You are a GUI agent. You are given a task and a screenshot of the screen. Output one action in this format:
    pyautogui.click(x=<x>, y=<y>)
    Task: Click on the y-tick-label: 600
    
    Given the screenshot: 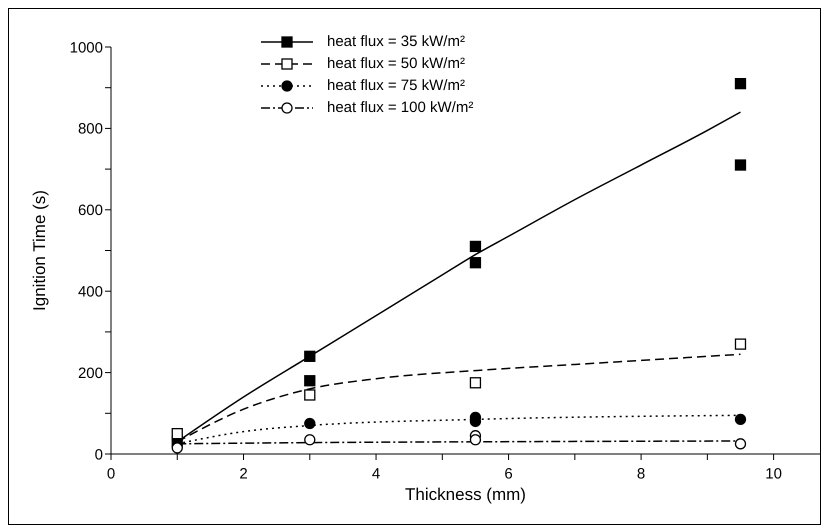 What is the action you would take?
    pyautogui.click(x=90, y=211)
    